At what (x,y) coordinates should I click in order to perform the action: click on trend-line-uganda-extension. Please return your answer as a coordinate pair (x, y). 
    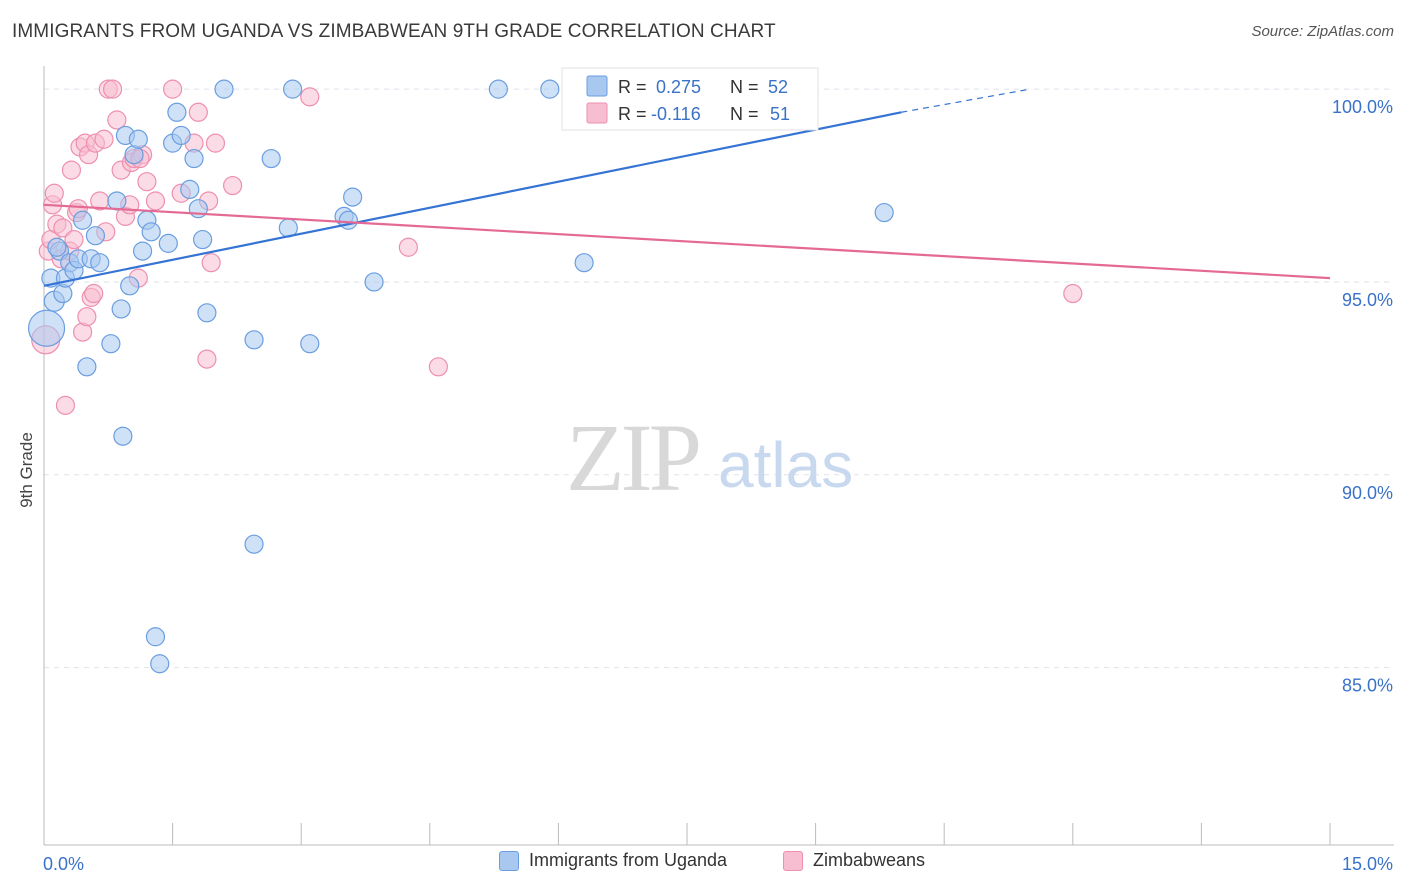
    Looking at the image, I should click on (966, 100).